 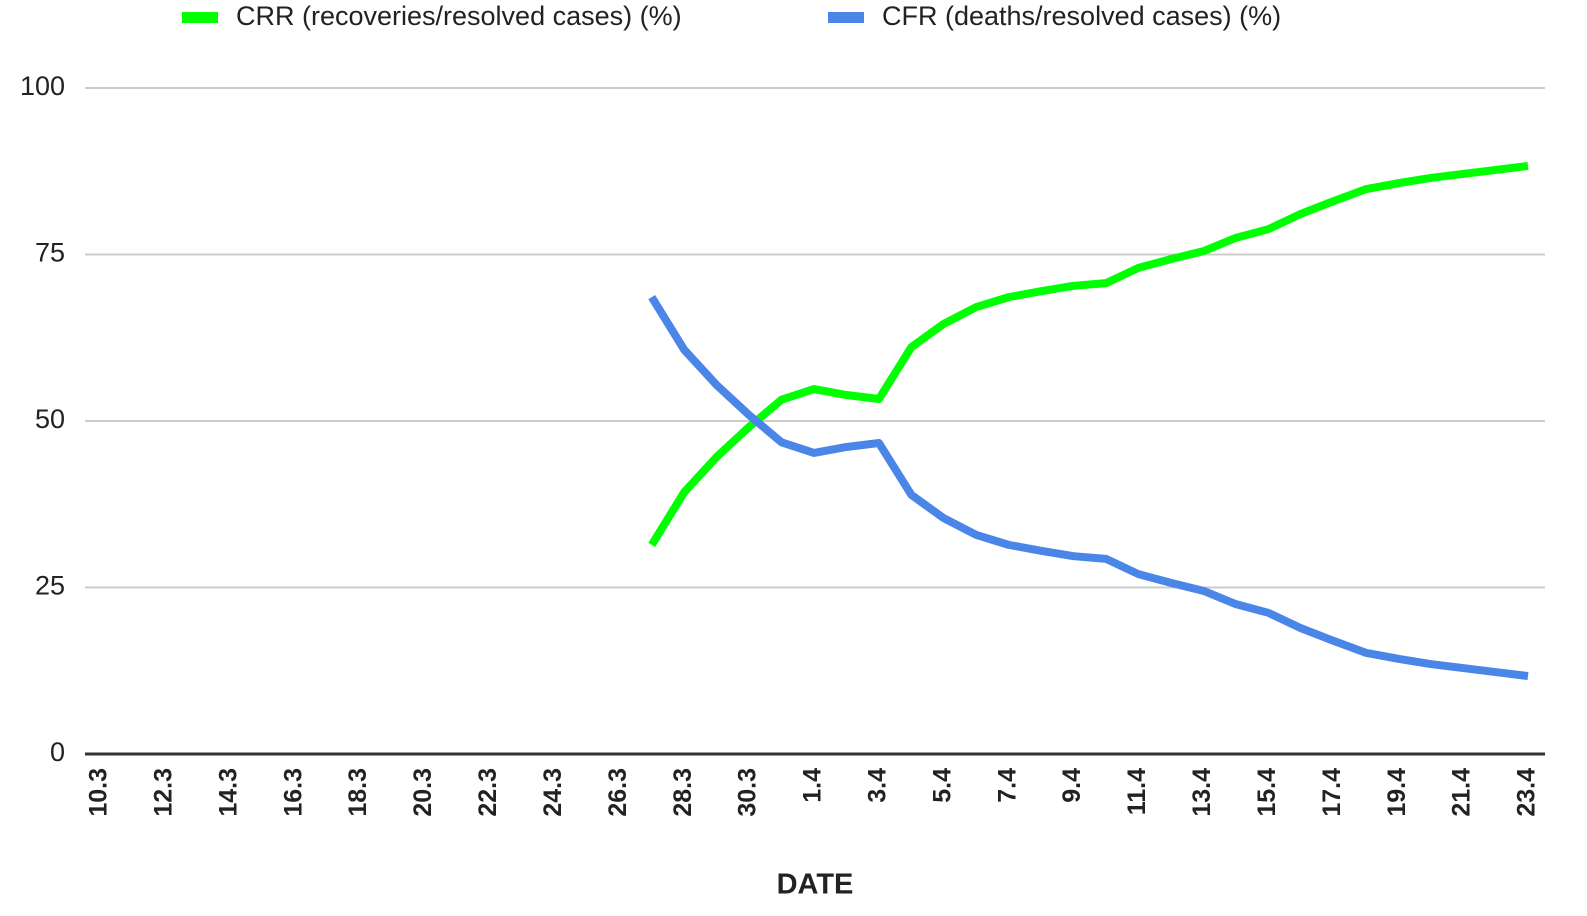 What do you see at coordinates (99, 792) in the screenshot?
I see `x-tick-label: 10.3` at bounding box center [99, 792].